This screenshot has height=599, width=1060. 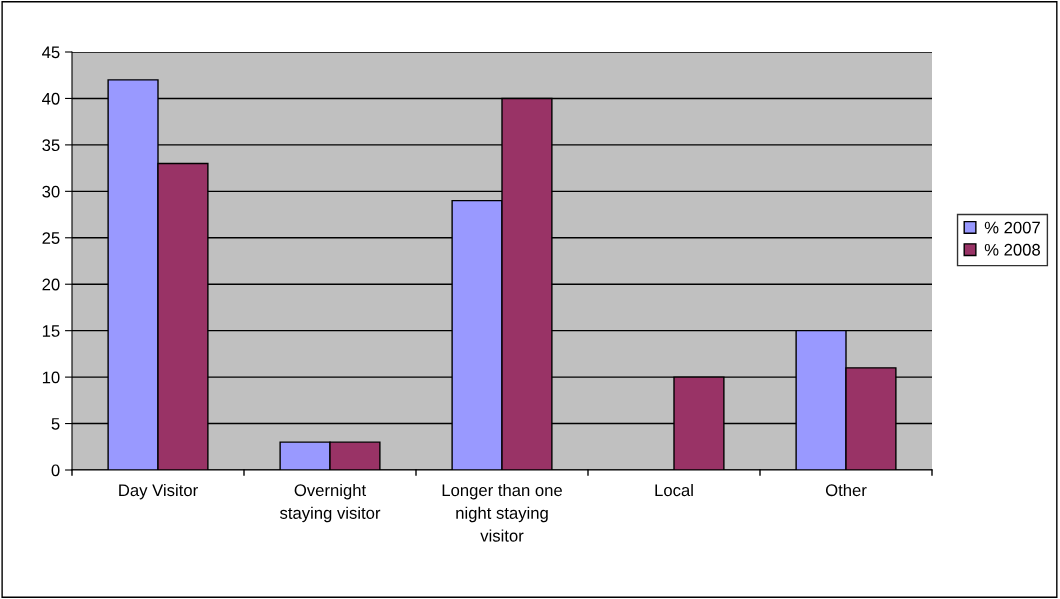 What do you see at coordinates (51, 98) in the screenshot?
I see `y-tick-label: 40` at bounding box center [51, 98].